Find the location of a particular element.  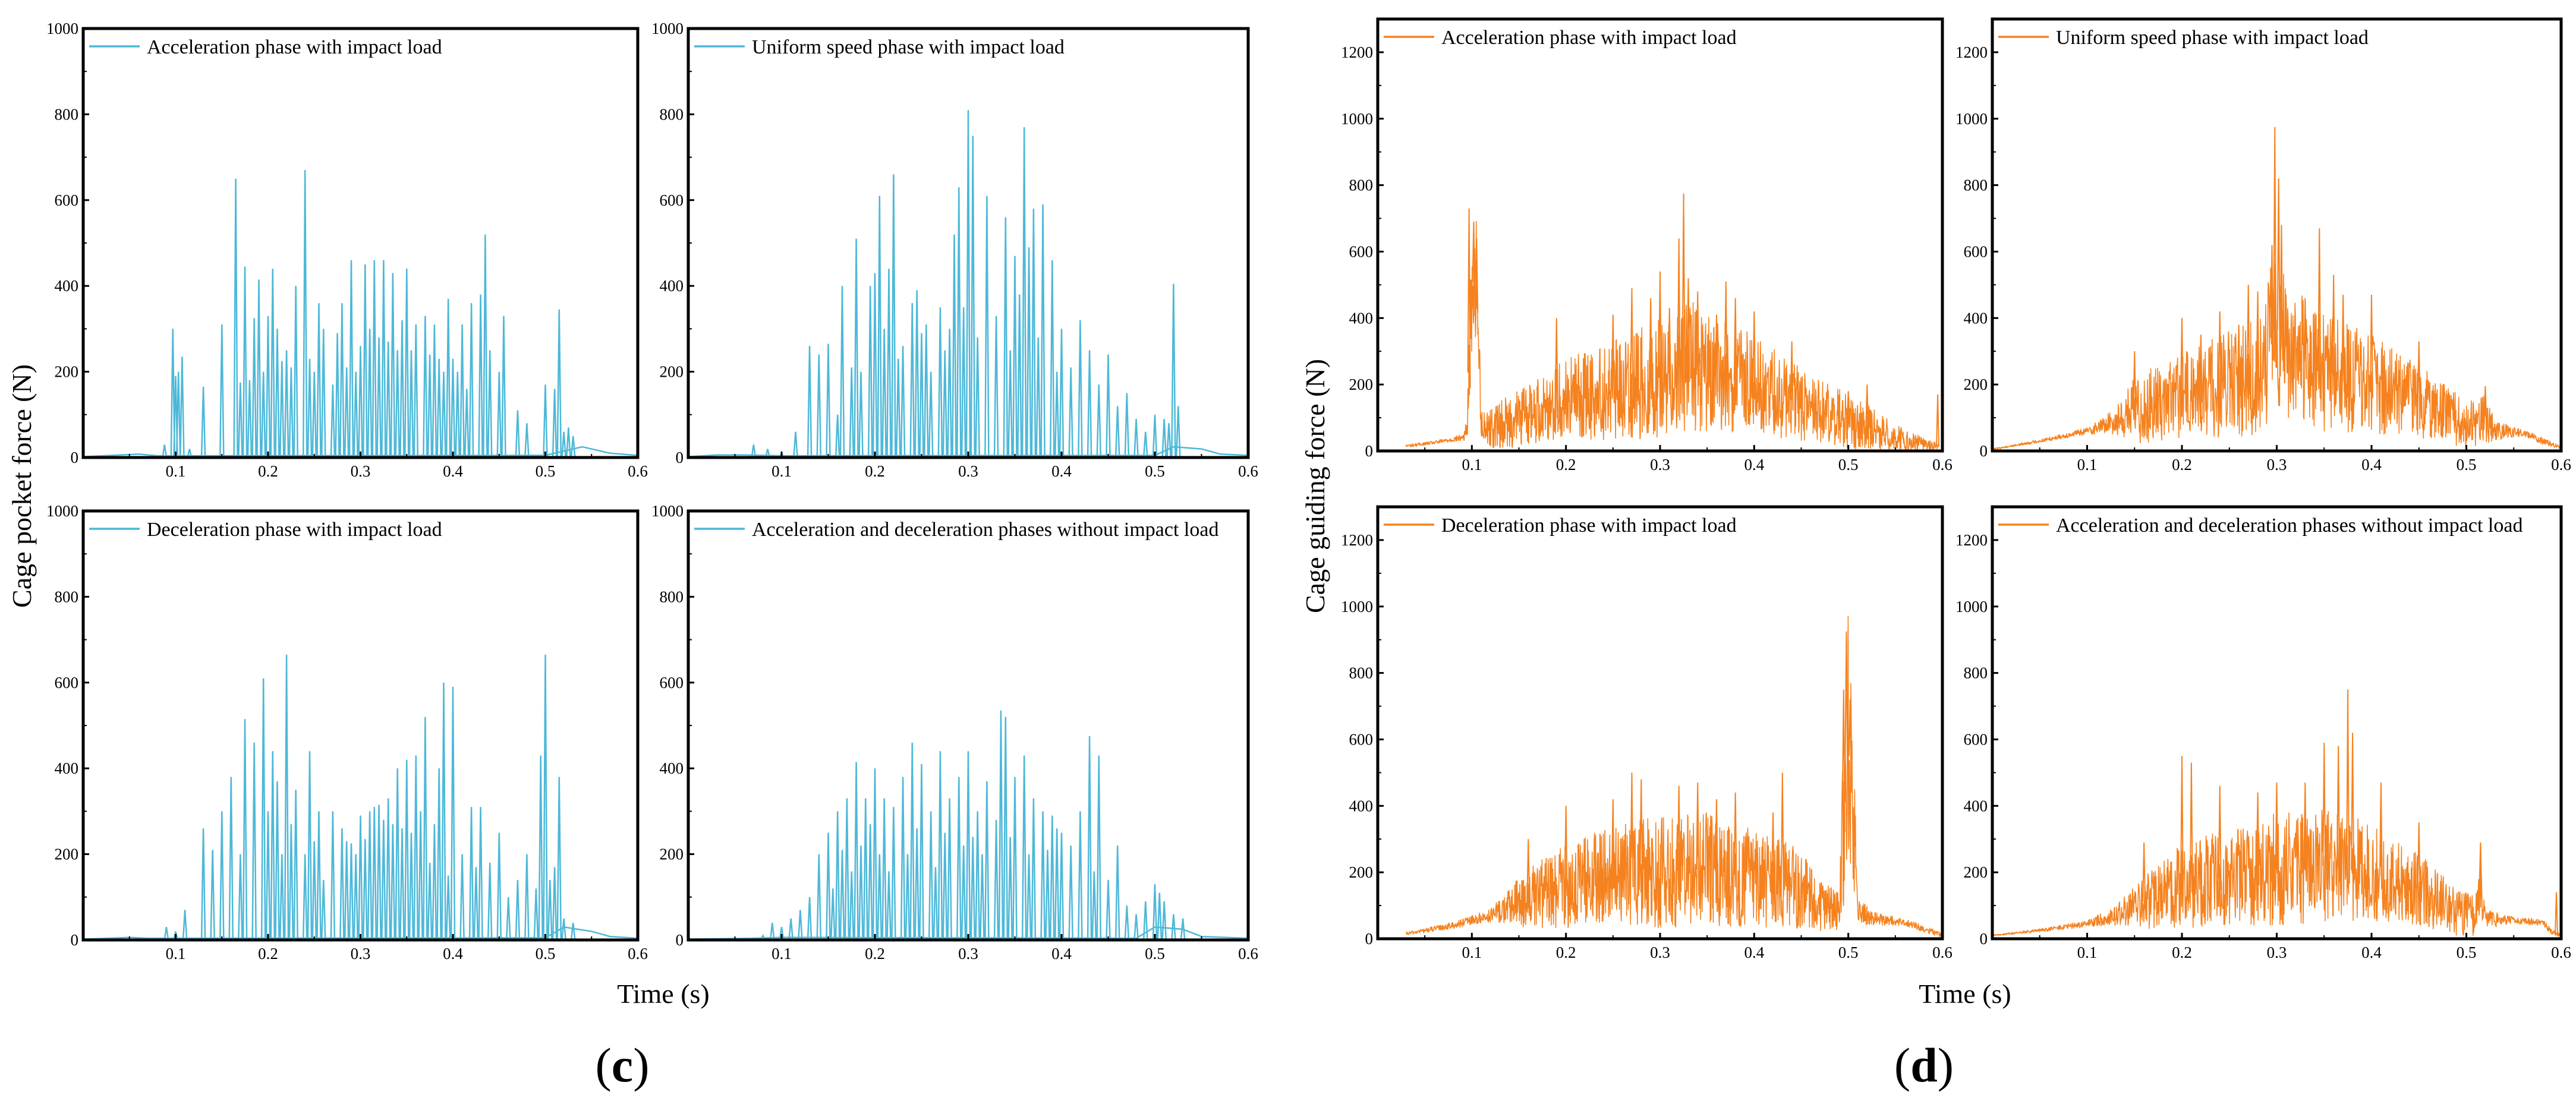

panel-c-letter: (c) is located at coordinates (622, 1065).